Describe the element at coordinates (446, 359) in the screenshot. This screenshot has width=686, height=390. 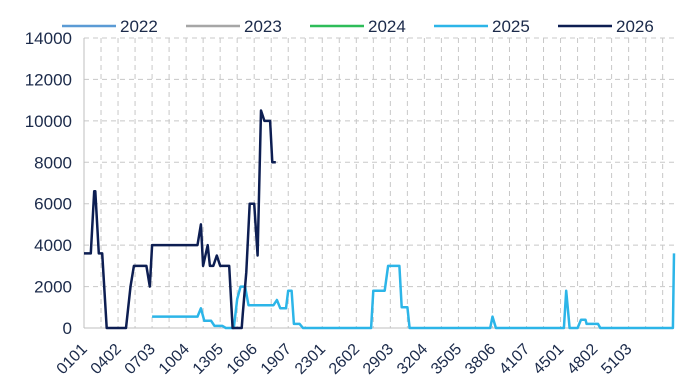
I see `x-tick-label: 3505` at that location.